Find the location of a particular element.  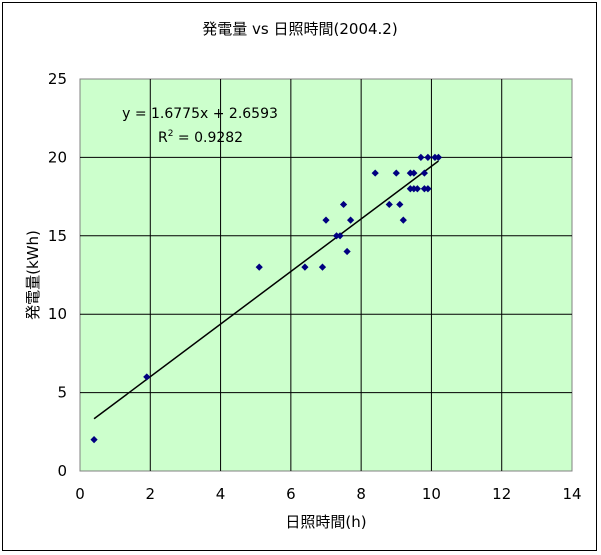

y-tick-label: 0 is located at coordinates (62, 471).